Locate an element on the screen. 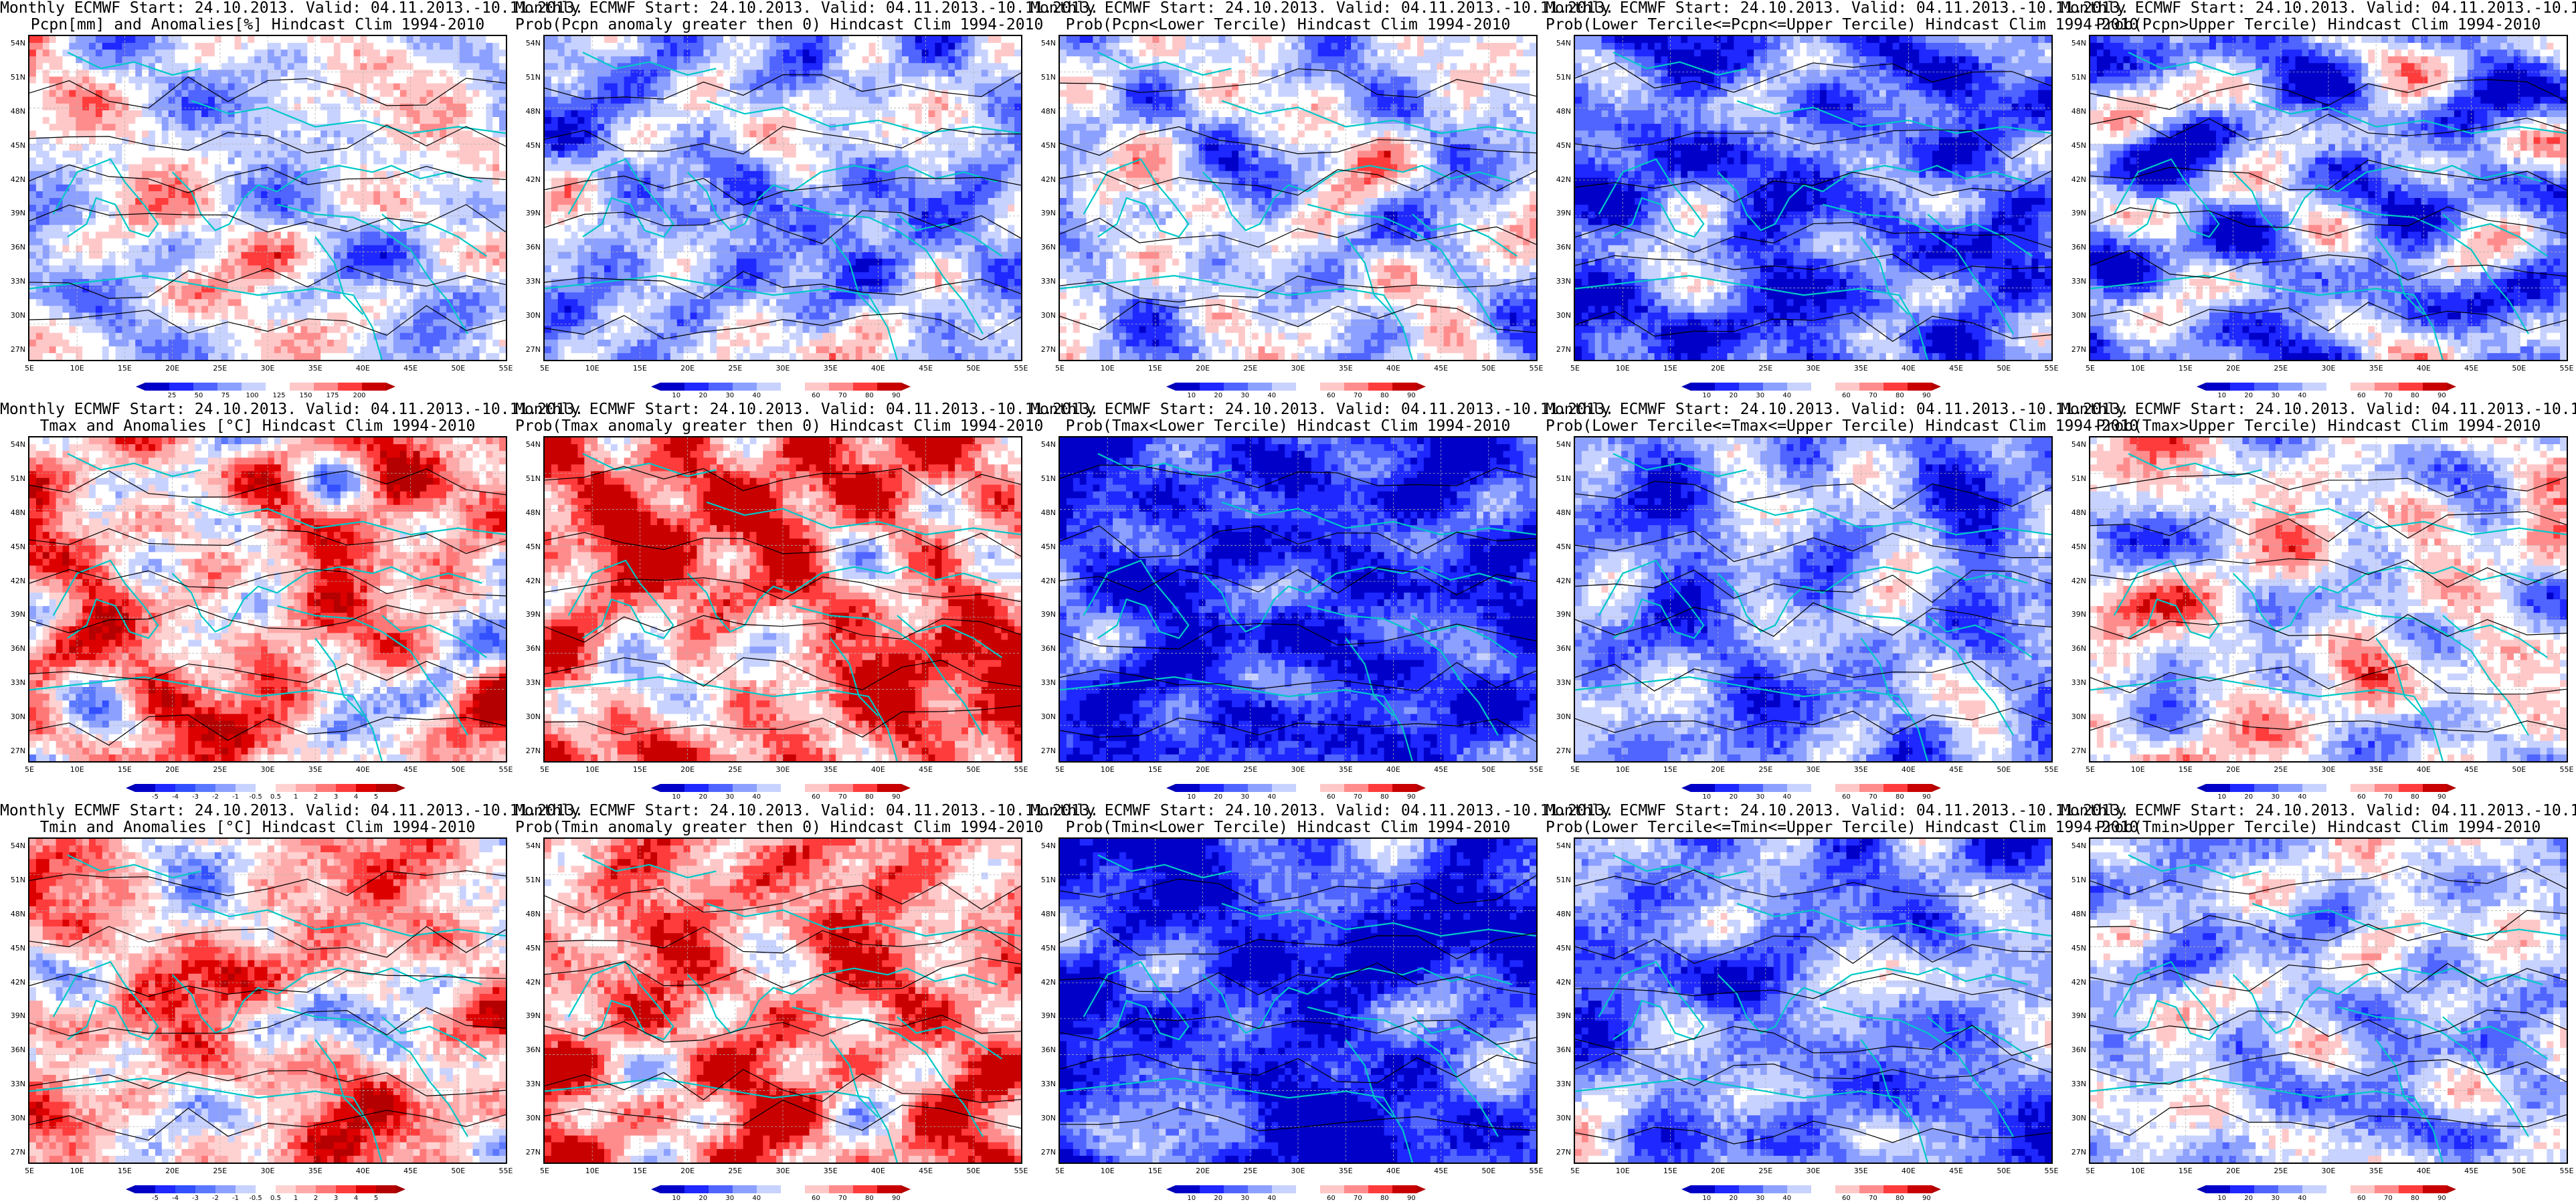 The image size is (2576, 1204). contour-line is located at coordinates (267, 92).